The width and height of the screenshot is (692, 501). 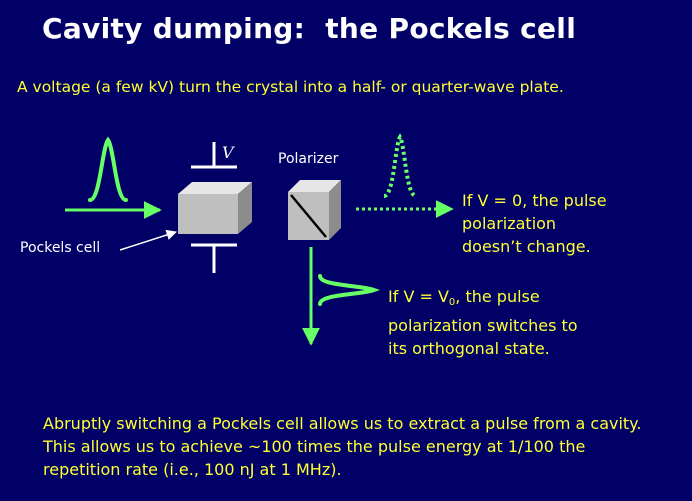 What do you see at coordinates (148, 240) in the screenshot?
I see `pockels-cell-pointer` at bounding box center [148, 240].